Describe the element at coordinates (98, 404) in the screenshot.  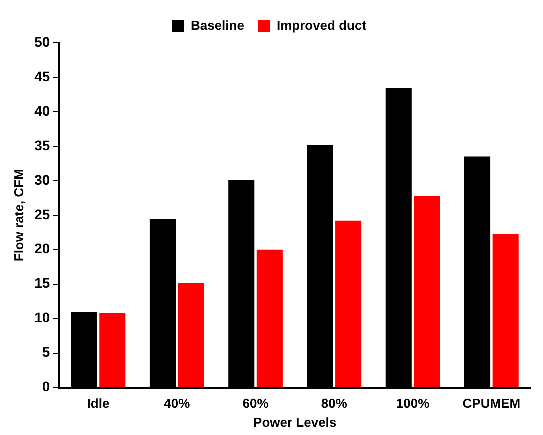
I see `x-tick-label: Idle` at that location.